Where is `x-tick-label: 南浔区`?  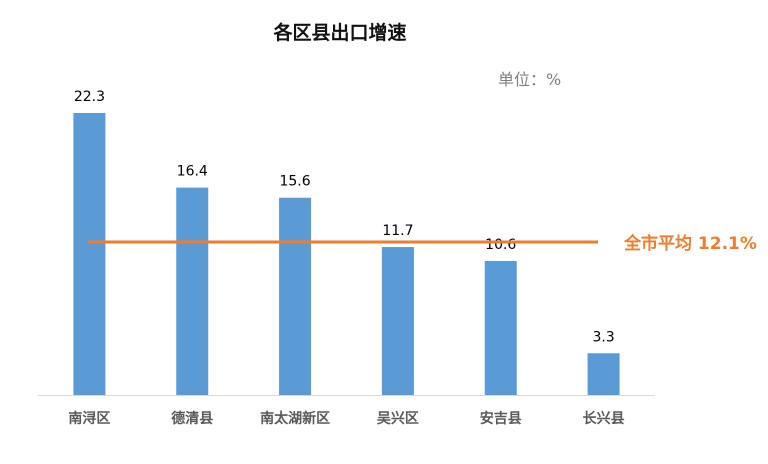 x-tick-label: 南浔区 is located at coordinates (89, 418).